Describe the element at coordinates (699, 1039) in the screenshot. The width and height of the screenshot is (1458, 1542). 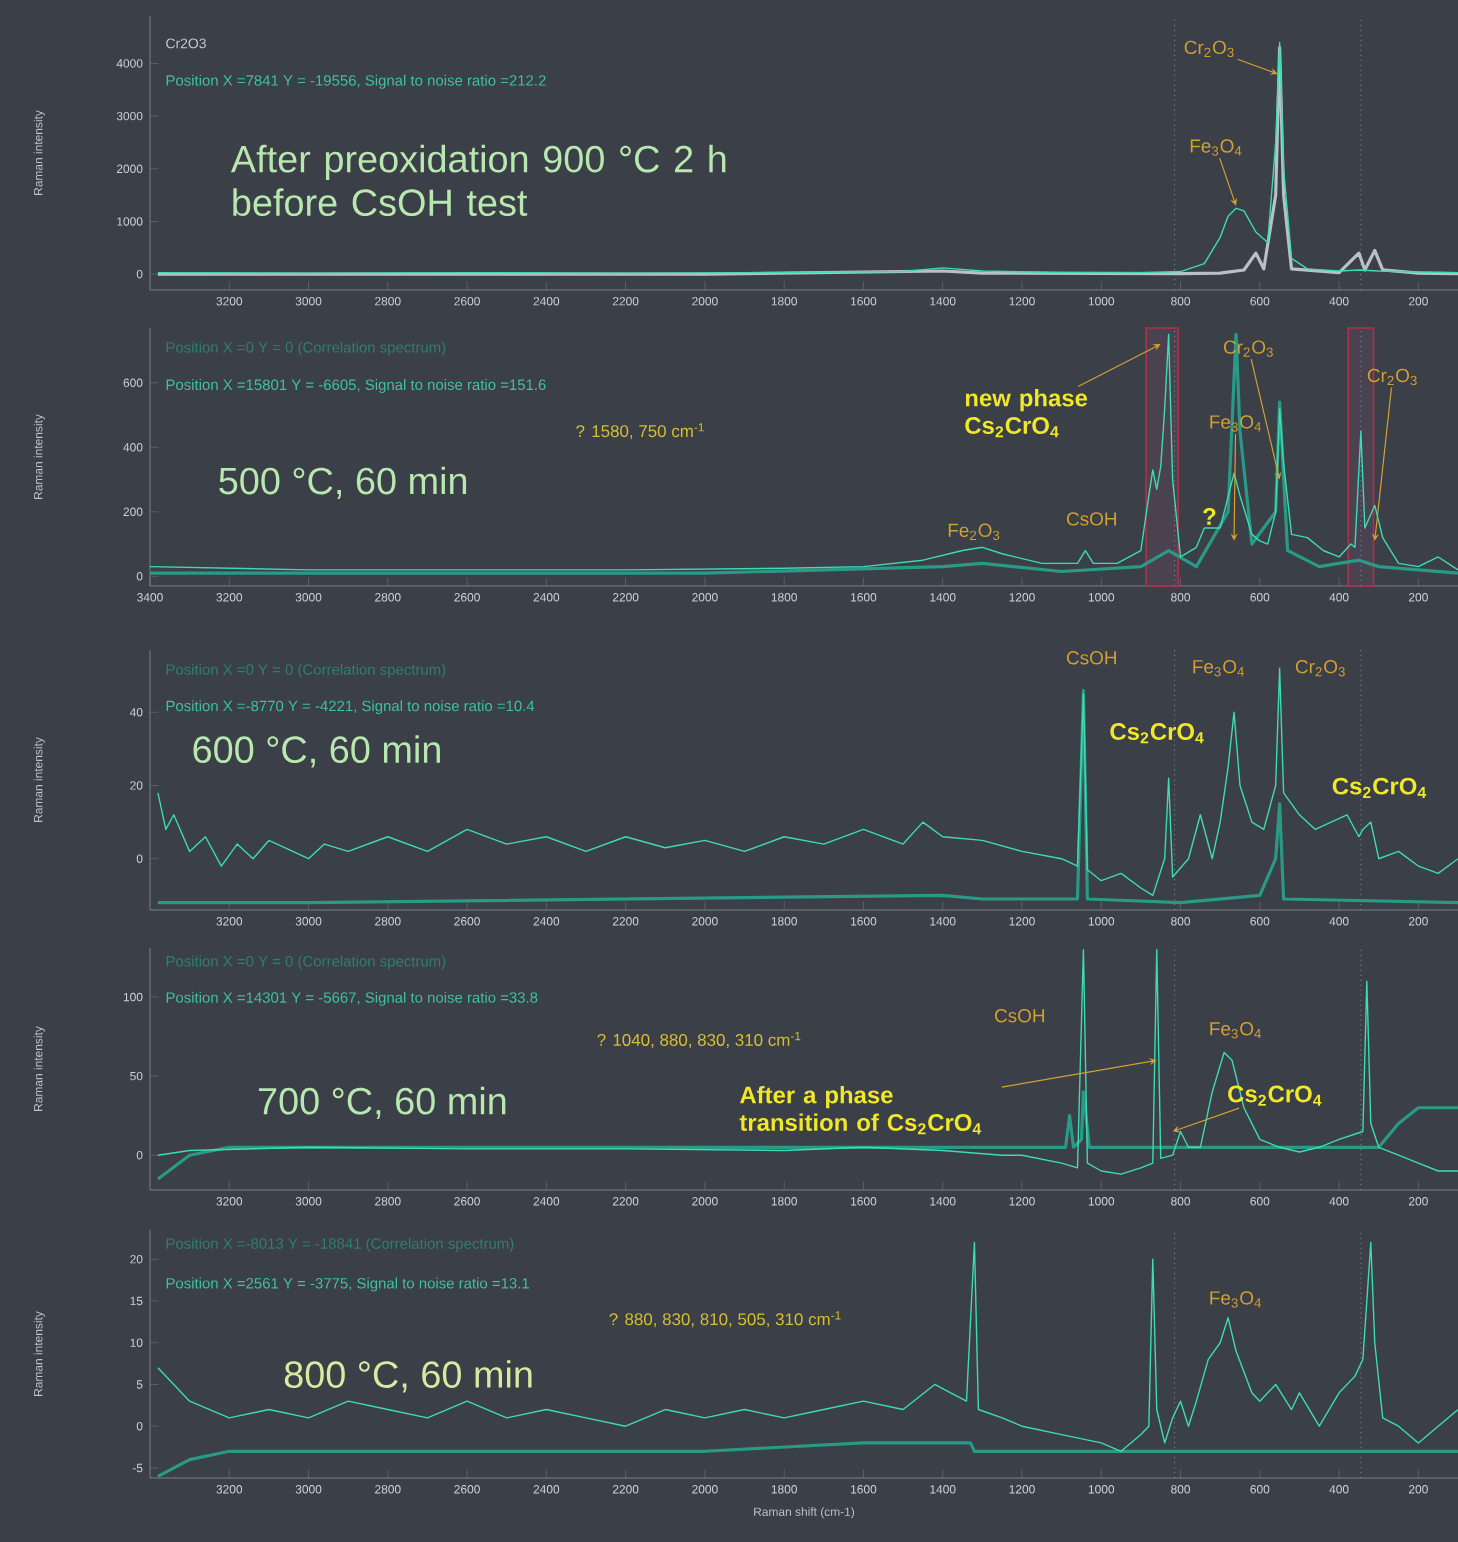
I see `annotation: ? 1040, 880, 830, 310 cm$^{-1}$` at that location.